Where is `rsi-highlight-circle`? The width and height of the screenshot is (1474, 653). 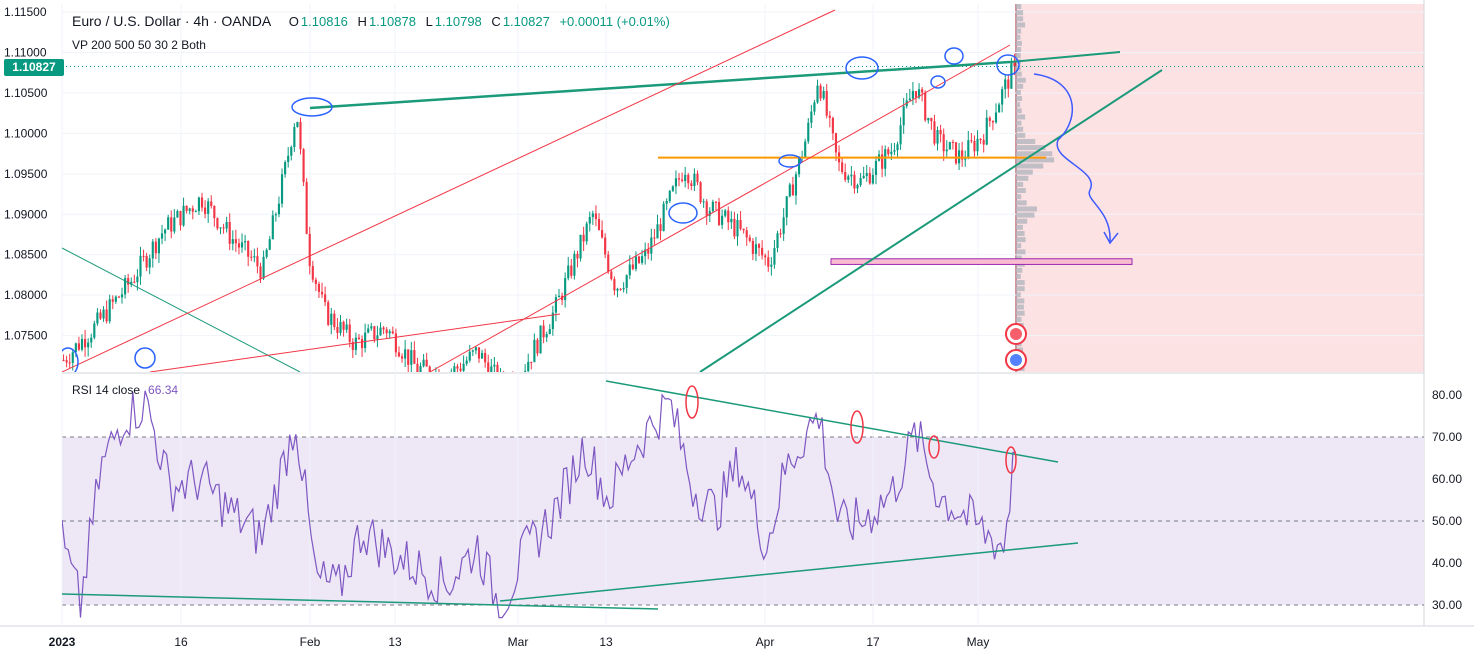
rsi-highlight-circle is located at coordinates (1011, 460).